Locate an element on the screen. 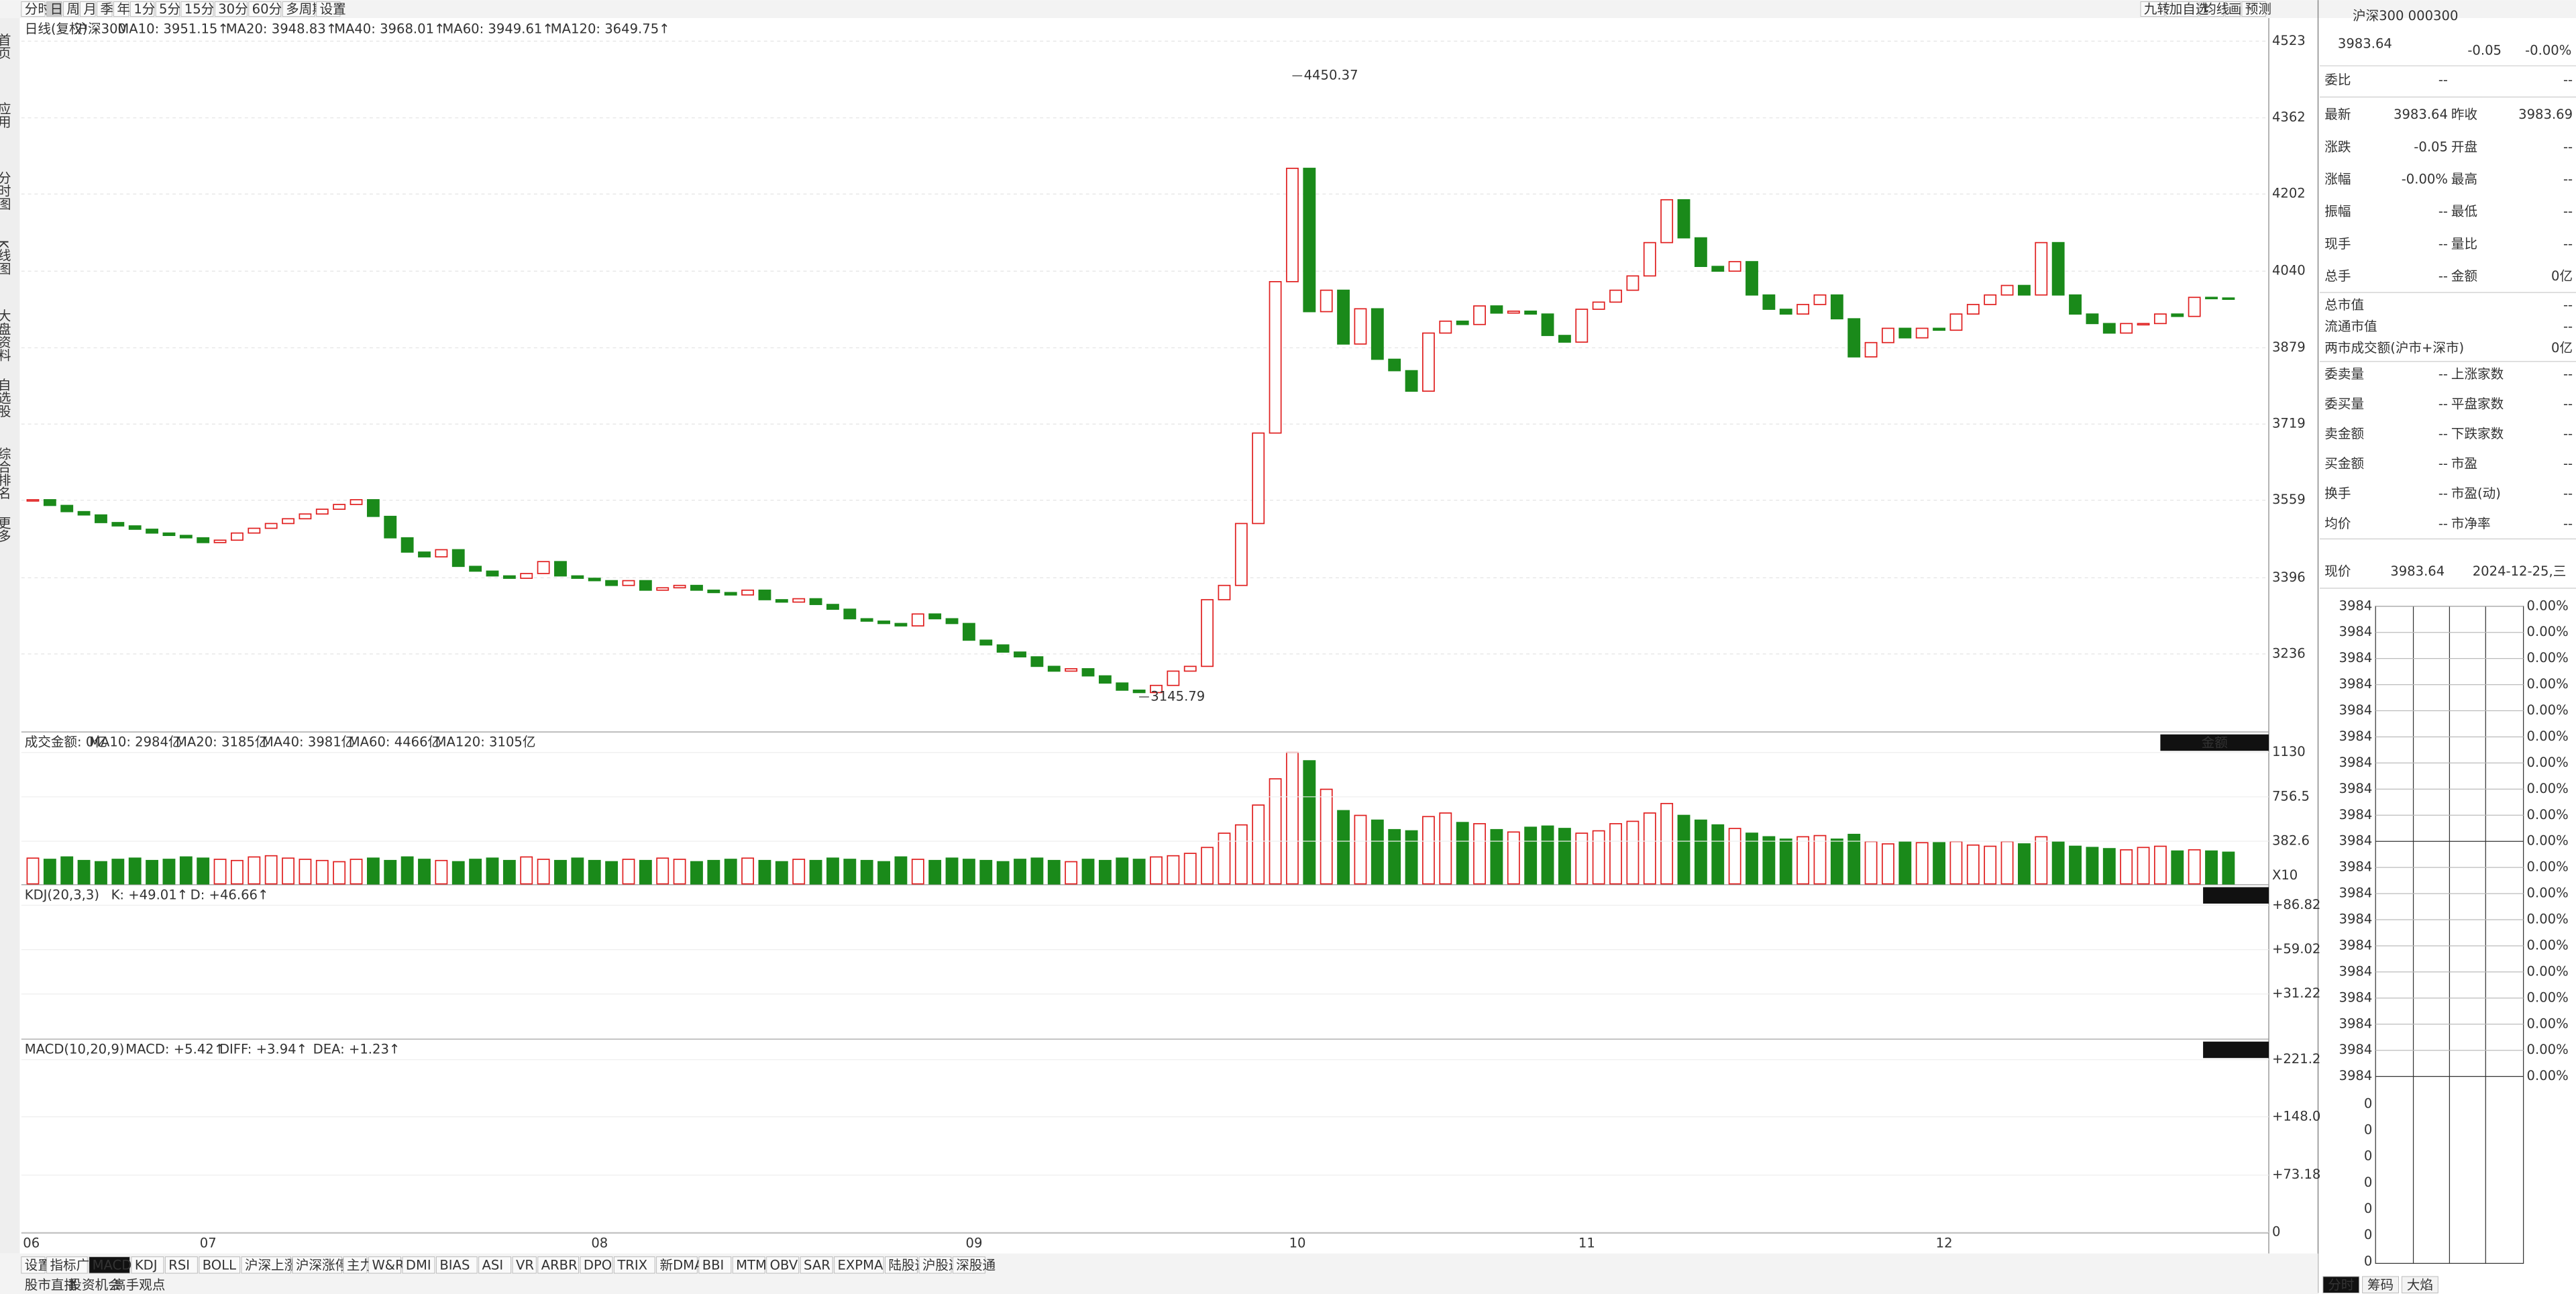 This screenshot has height=1294, width=2576. sidebar-item: 应用 is located at coordinates (5, 115).